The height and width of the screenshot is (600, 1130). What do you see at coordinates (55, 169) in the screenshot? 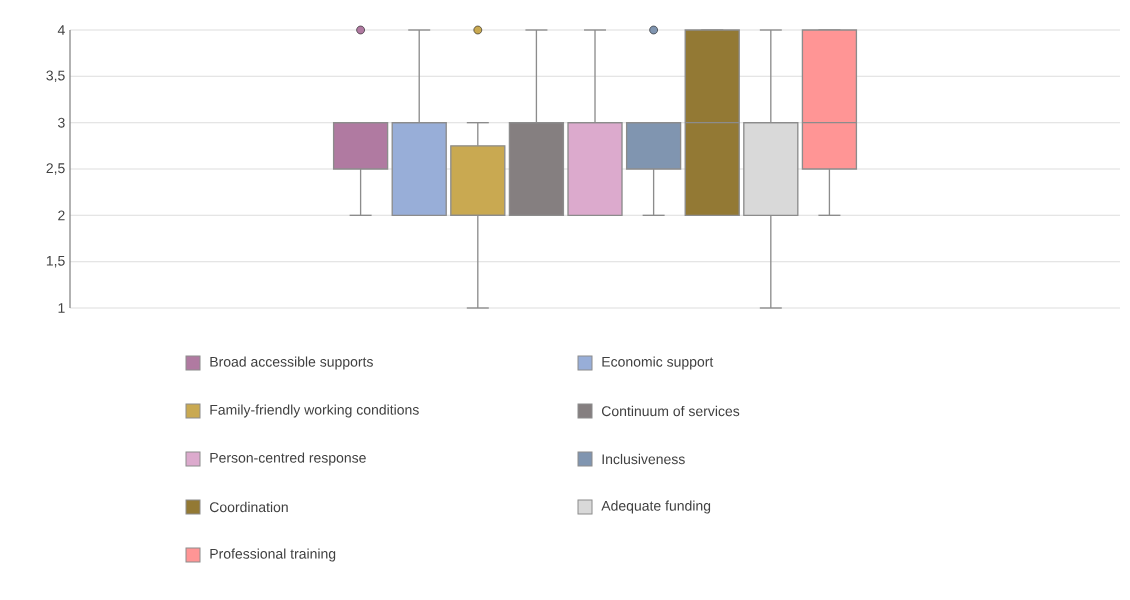
I see `y-tick-label: 2,5` at bounding box center [55, 169].